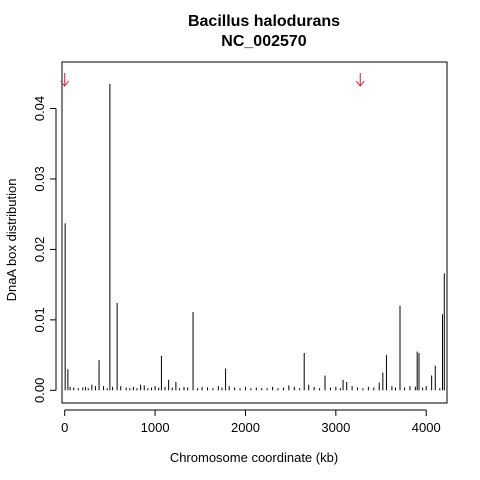 The width and height of the screenshot is (480, 480). I want to click on y-axis-label: DnaA box distribution, so click(11, 240).